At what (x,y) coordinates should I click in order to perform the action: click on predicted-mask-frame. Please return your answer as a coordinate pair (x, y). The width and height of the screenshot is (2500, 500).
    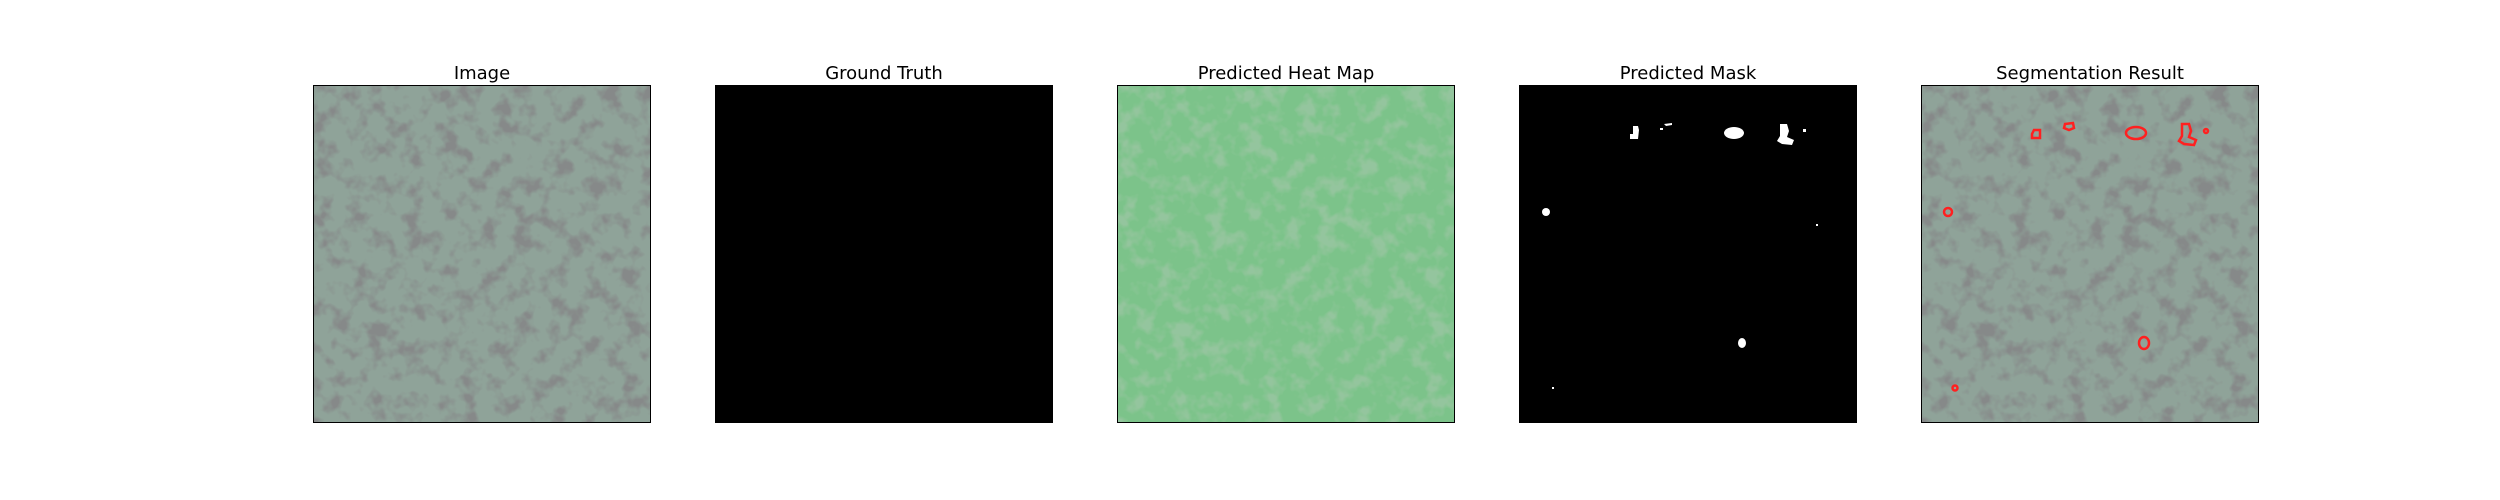
    Looking at the image, I should click on (1688, 254).